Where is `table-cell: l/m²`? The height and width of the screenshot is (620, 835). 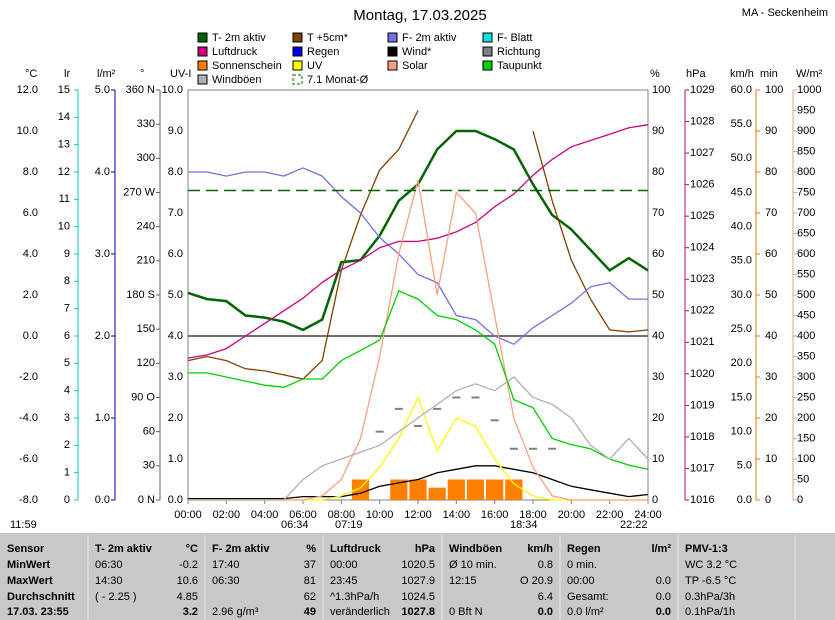 table-cell: l/m² is located at coordinates (661, 549).